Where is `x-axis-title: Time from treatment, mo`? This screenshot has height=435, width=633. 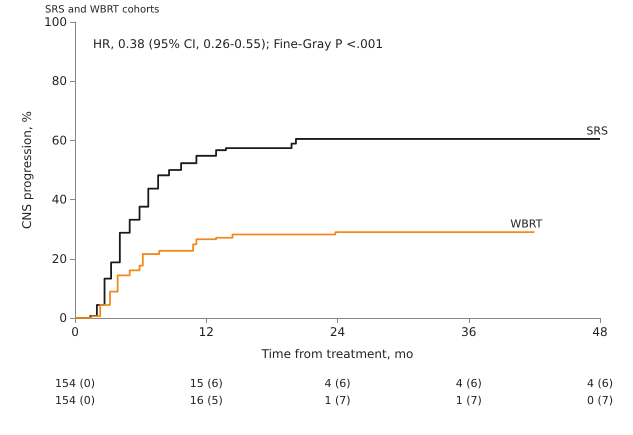 x-axis-title: Time from treatment, mo is located at coordinates (337, 354).